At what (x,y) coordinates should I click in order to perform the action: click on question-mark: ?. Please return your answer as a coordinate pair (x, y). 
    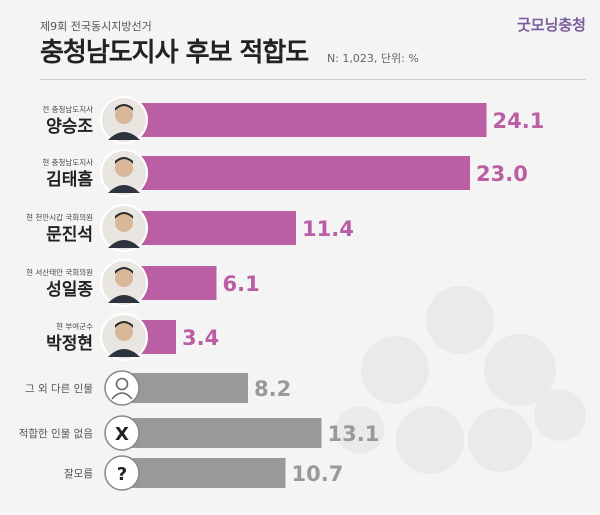
    Looking at the image, I should click on (122, 474).